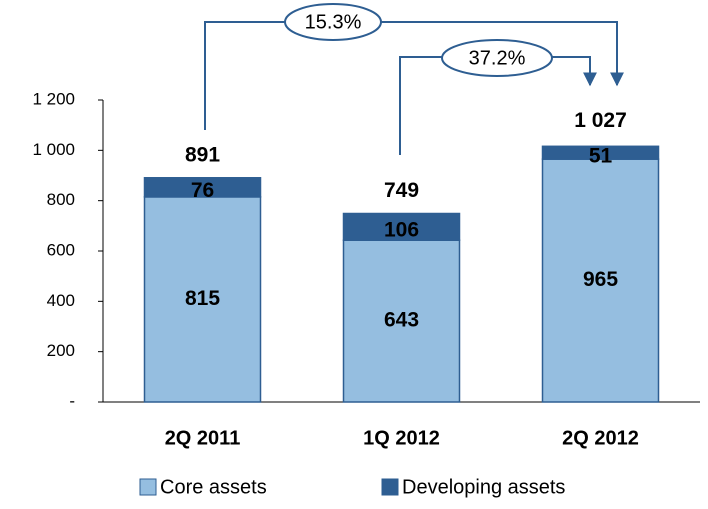  What do you see at coordinates (61, 199) in the screenshot?
I see `y-tick-label: 800` at bounding box center [61, 199].